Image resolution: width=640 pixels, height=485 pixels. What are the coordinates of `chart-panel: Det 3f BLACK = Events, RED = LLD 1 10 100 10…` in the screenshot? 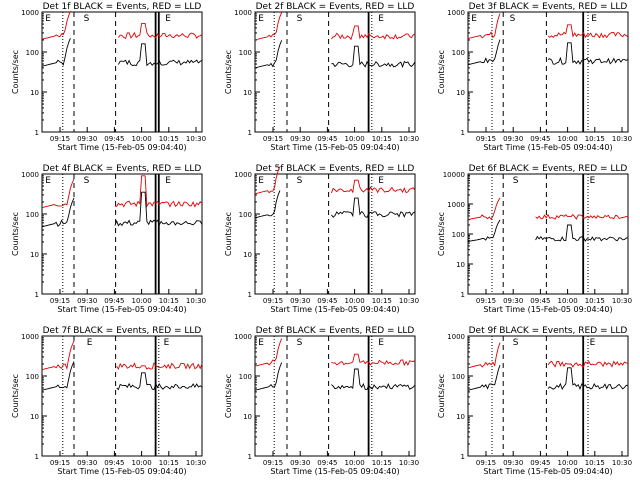 It's located at (534, 77).